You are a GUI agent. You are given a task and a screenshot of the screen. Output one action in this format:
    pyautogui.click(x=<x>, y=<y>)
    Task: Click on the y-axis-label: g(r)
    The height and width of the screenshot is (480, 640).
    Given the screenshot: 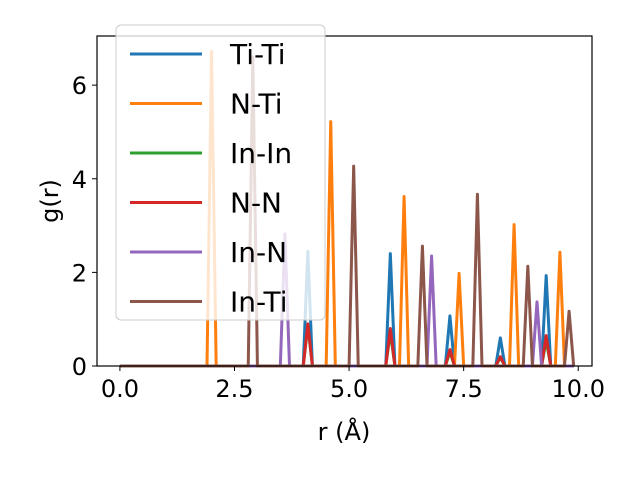 What is the action you would take?
    pyautogui.click(x=50, y=201)
    